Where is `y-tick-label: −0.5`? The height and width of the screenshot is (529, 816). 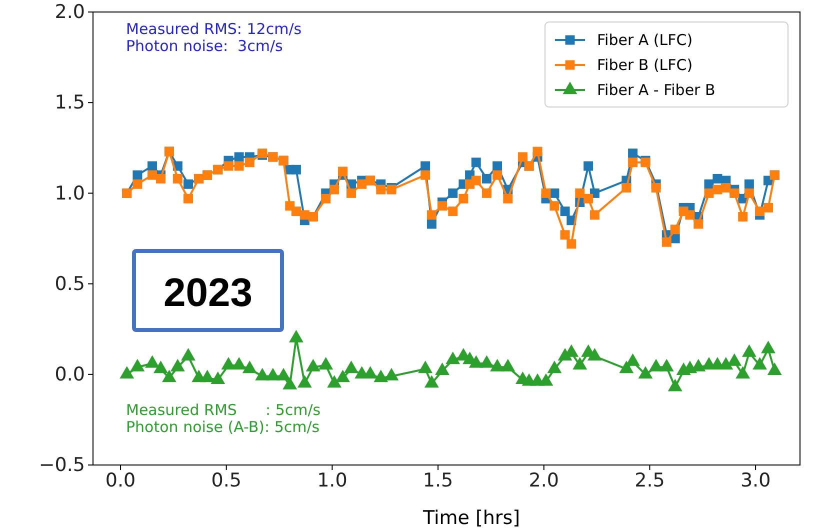 y-tick-label: −0.5 is located at coordinates (61, 465).